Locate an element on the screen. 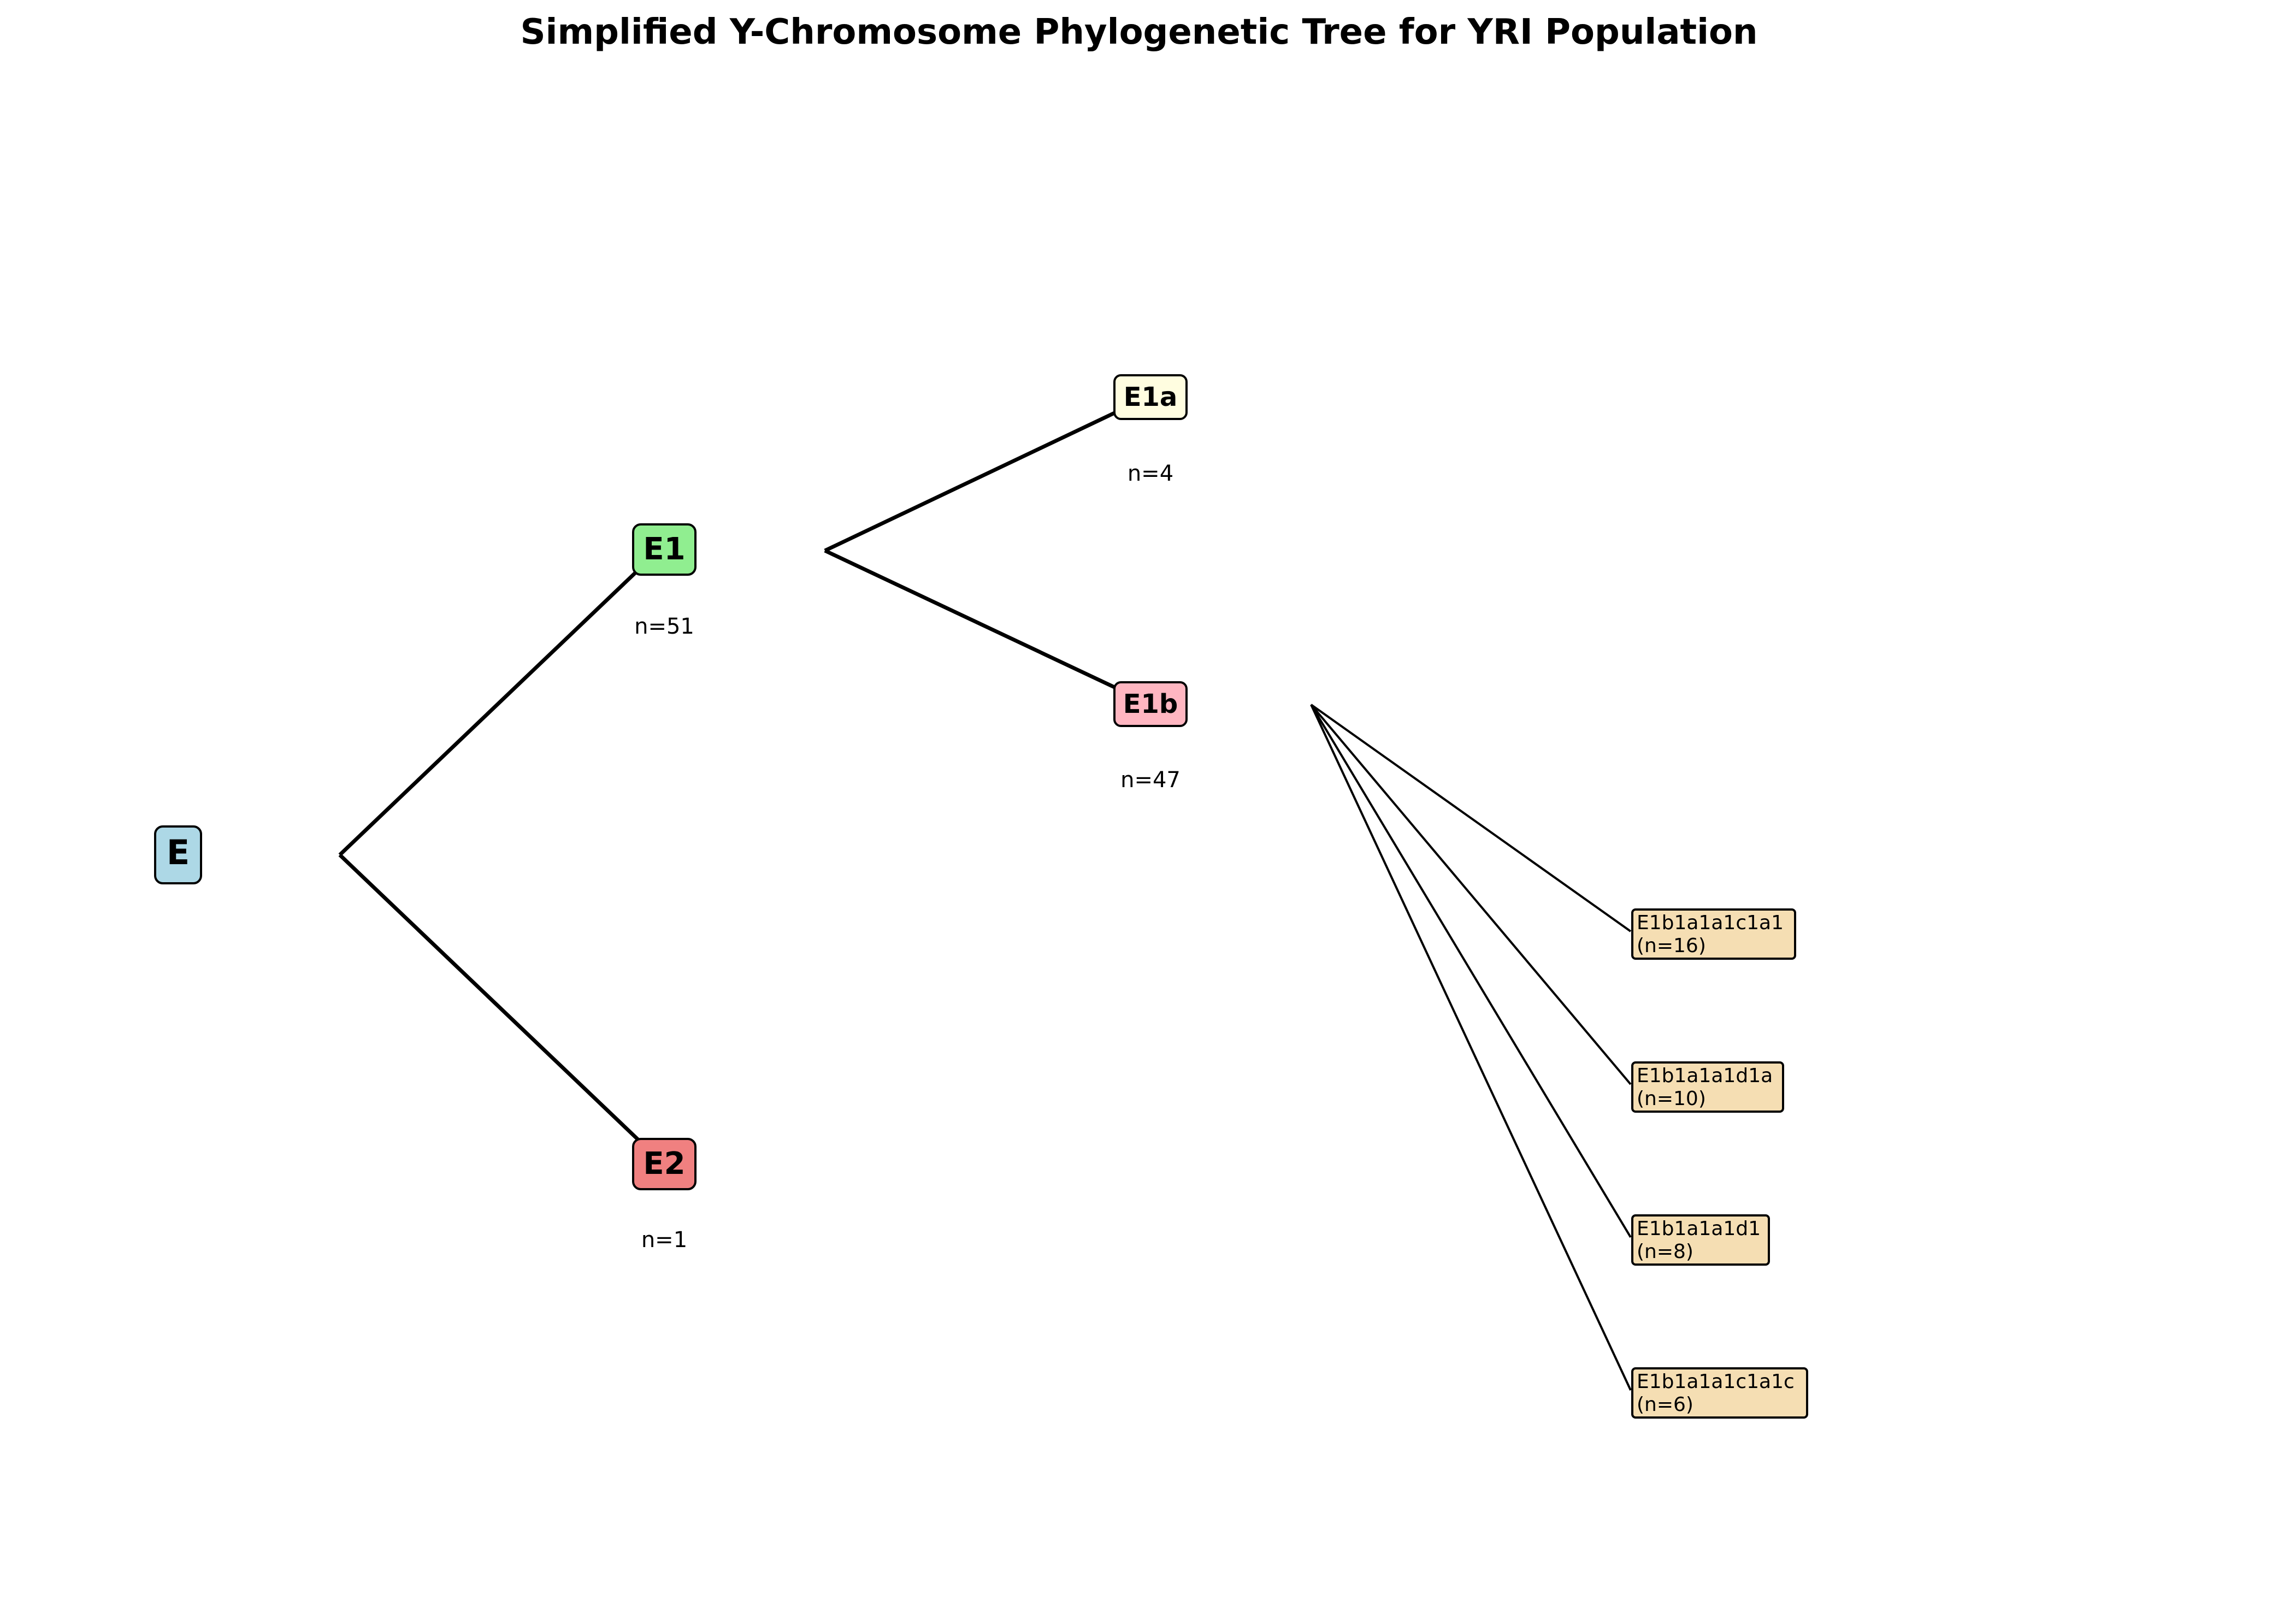 The height and width of the screenshot is (1624, 2278). node-e1b-count: n=47 is located at coordinates (1150, 780).